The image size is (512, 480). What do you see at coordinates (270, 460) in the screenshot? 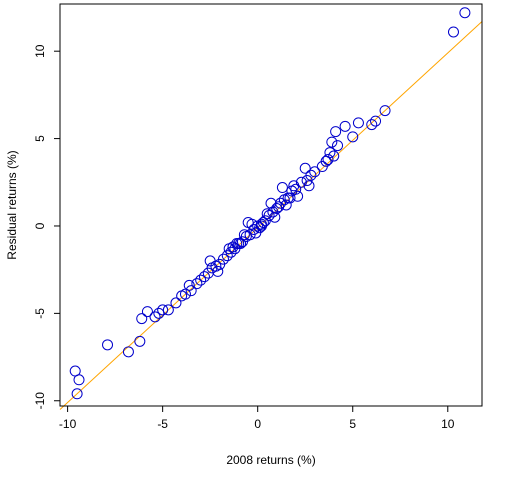
I see `x-axis-title: 2008 returns (%)` at bounding box center [270, 460].